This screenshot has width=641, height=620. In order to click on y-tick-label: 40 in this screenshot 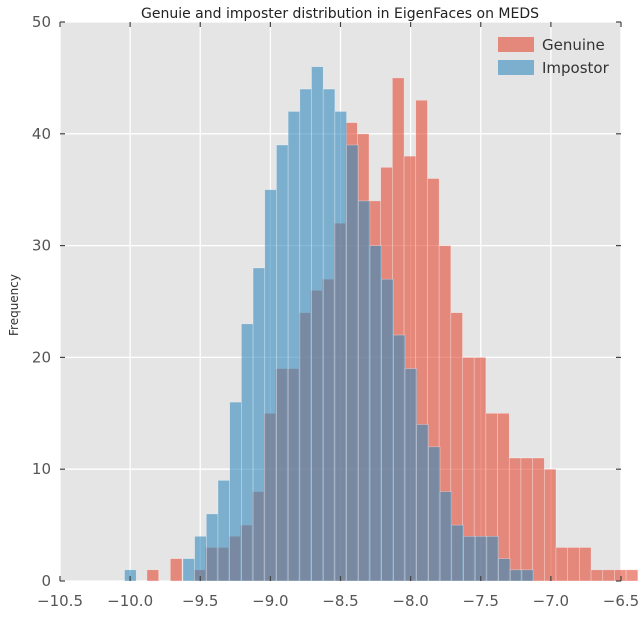, I will do `click(41, 134)`.